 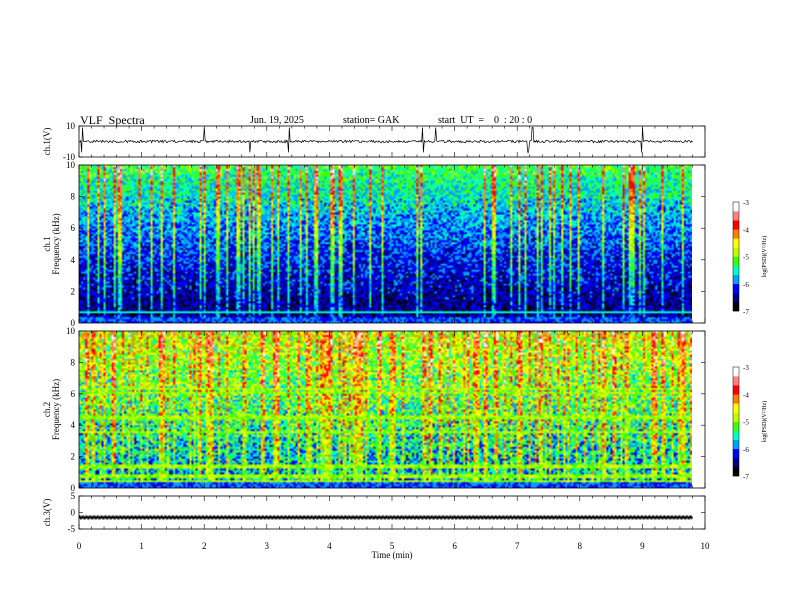 What do you see at coordinates (392, 546) in the screenshot?
I see `xtick-label: 5` at bounding box center [392, 546].